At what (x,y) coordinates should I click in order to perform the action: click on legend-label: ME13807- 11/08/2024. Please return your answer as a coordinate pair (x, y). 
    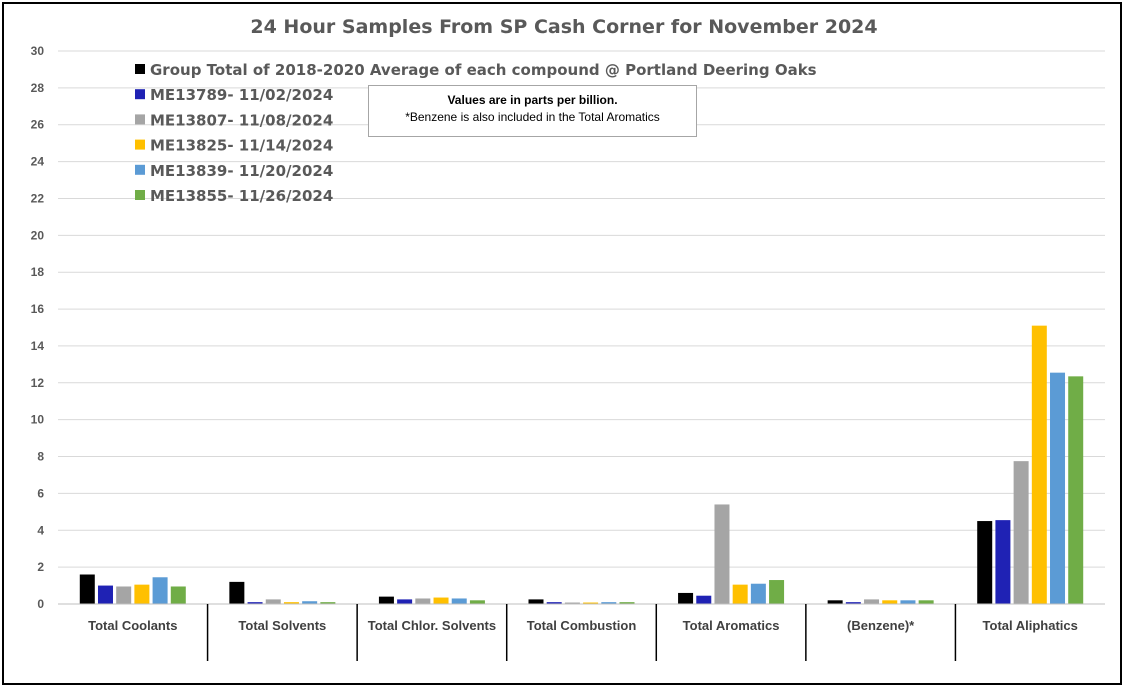
    Looking at the image, I should click on (241, 120).